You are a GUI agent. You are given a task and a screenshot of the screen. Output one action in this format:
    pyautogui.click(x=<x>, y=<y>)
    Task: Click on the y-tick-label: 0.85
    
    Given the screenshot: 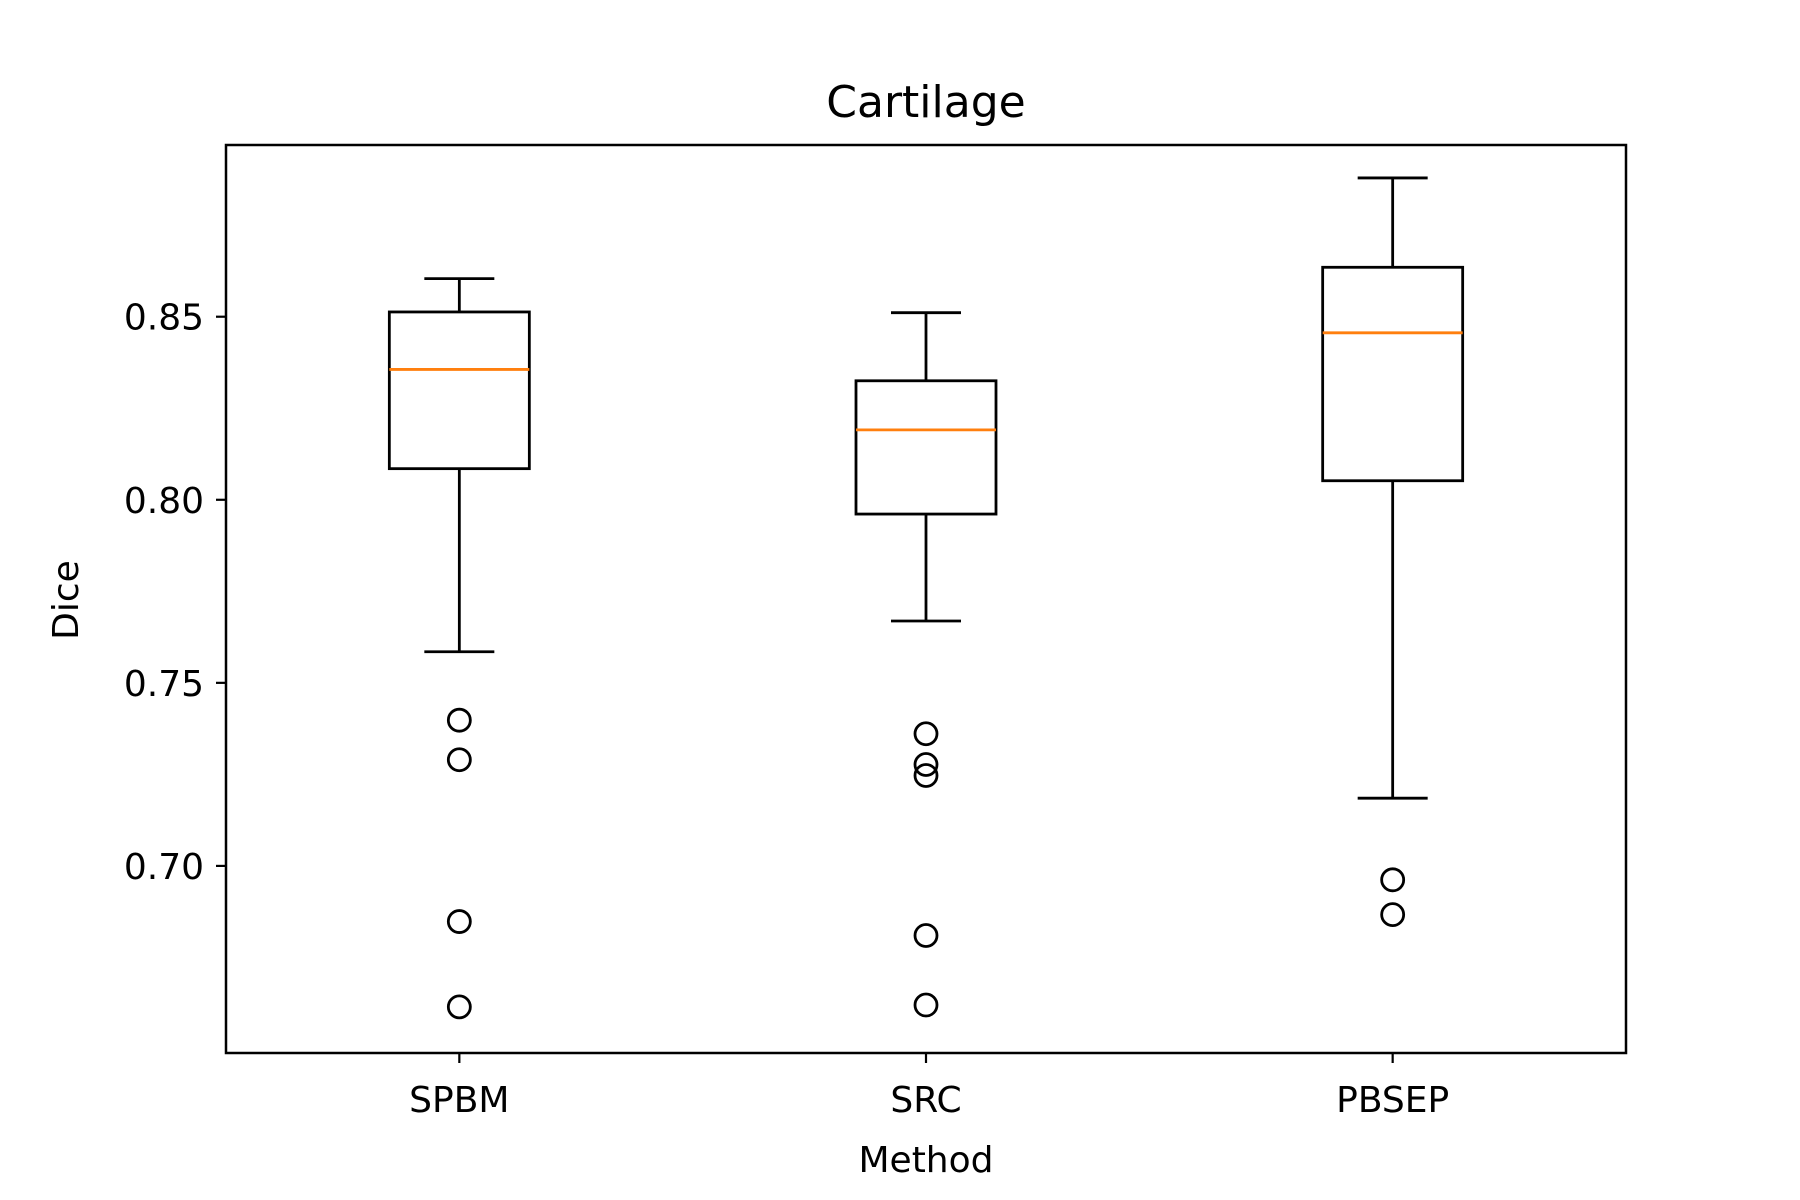 What is the action you would take?
    pyautogui.click(x=164, y=318)
    